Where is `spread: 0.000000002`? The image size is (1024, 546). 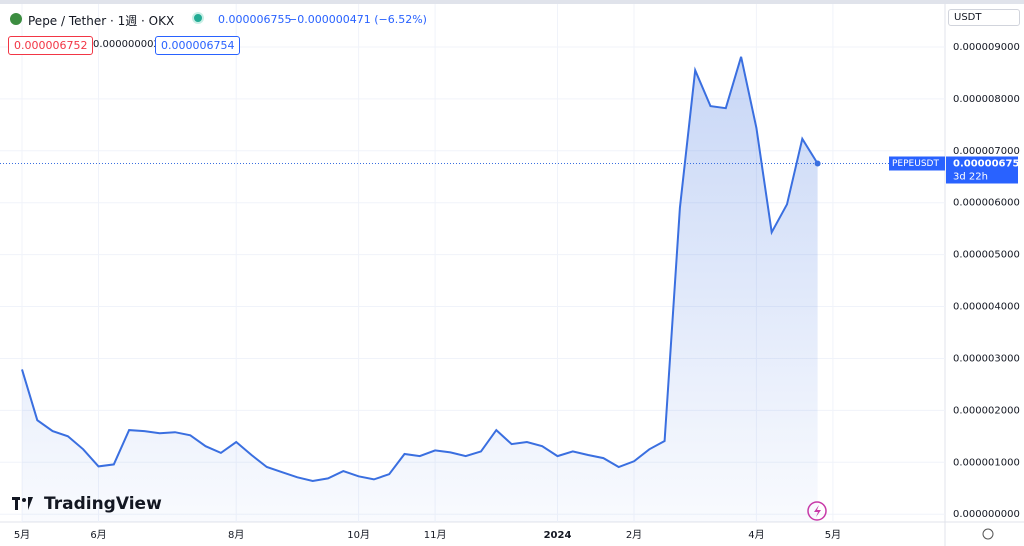
spread: 0.000000002 is located at coordinates (126, 44).